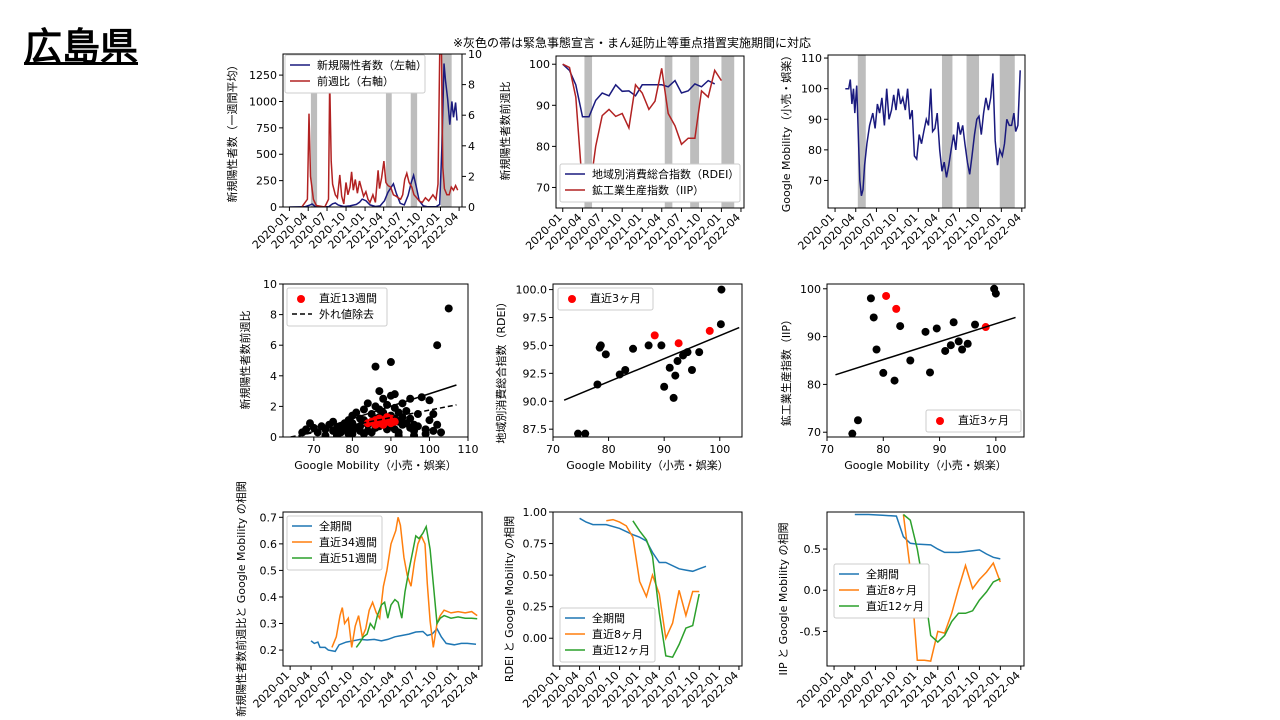 The image size is (1280, 720). What do you see at coordinates (273, 406) in the screenshot?
I see `scatter_cases-ytick-label: 2` at bounding box center [273, 406].